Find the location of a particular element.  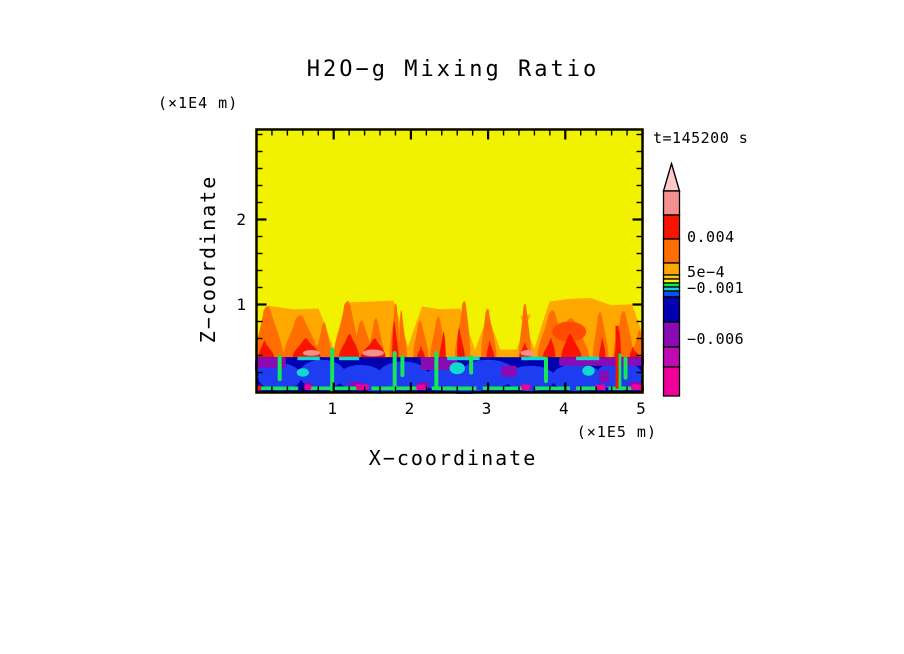

x-tick-label-4: 4 is located at coordinates (563, 408).